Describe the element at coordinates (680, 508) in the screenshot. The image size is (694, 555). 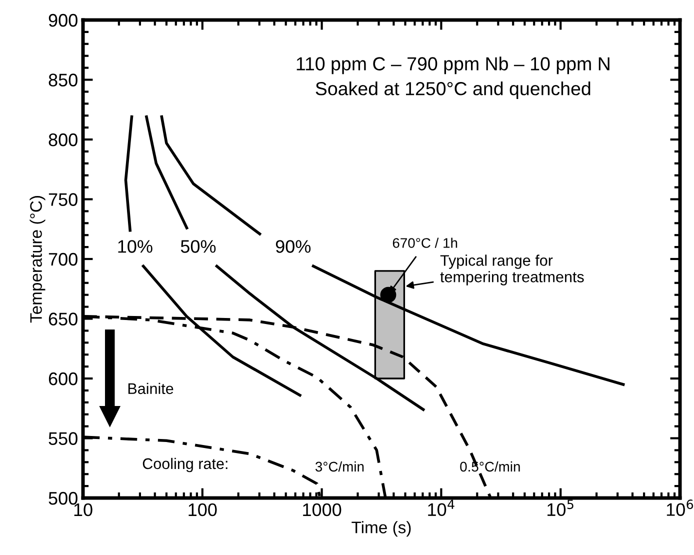
I see `x-tick-label: 10$^{6}$` at that location.